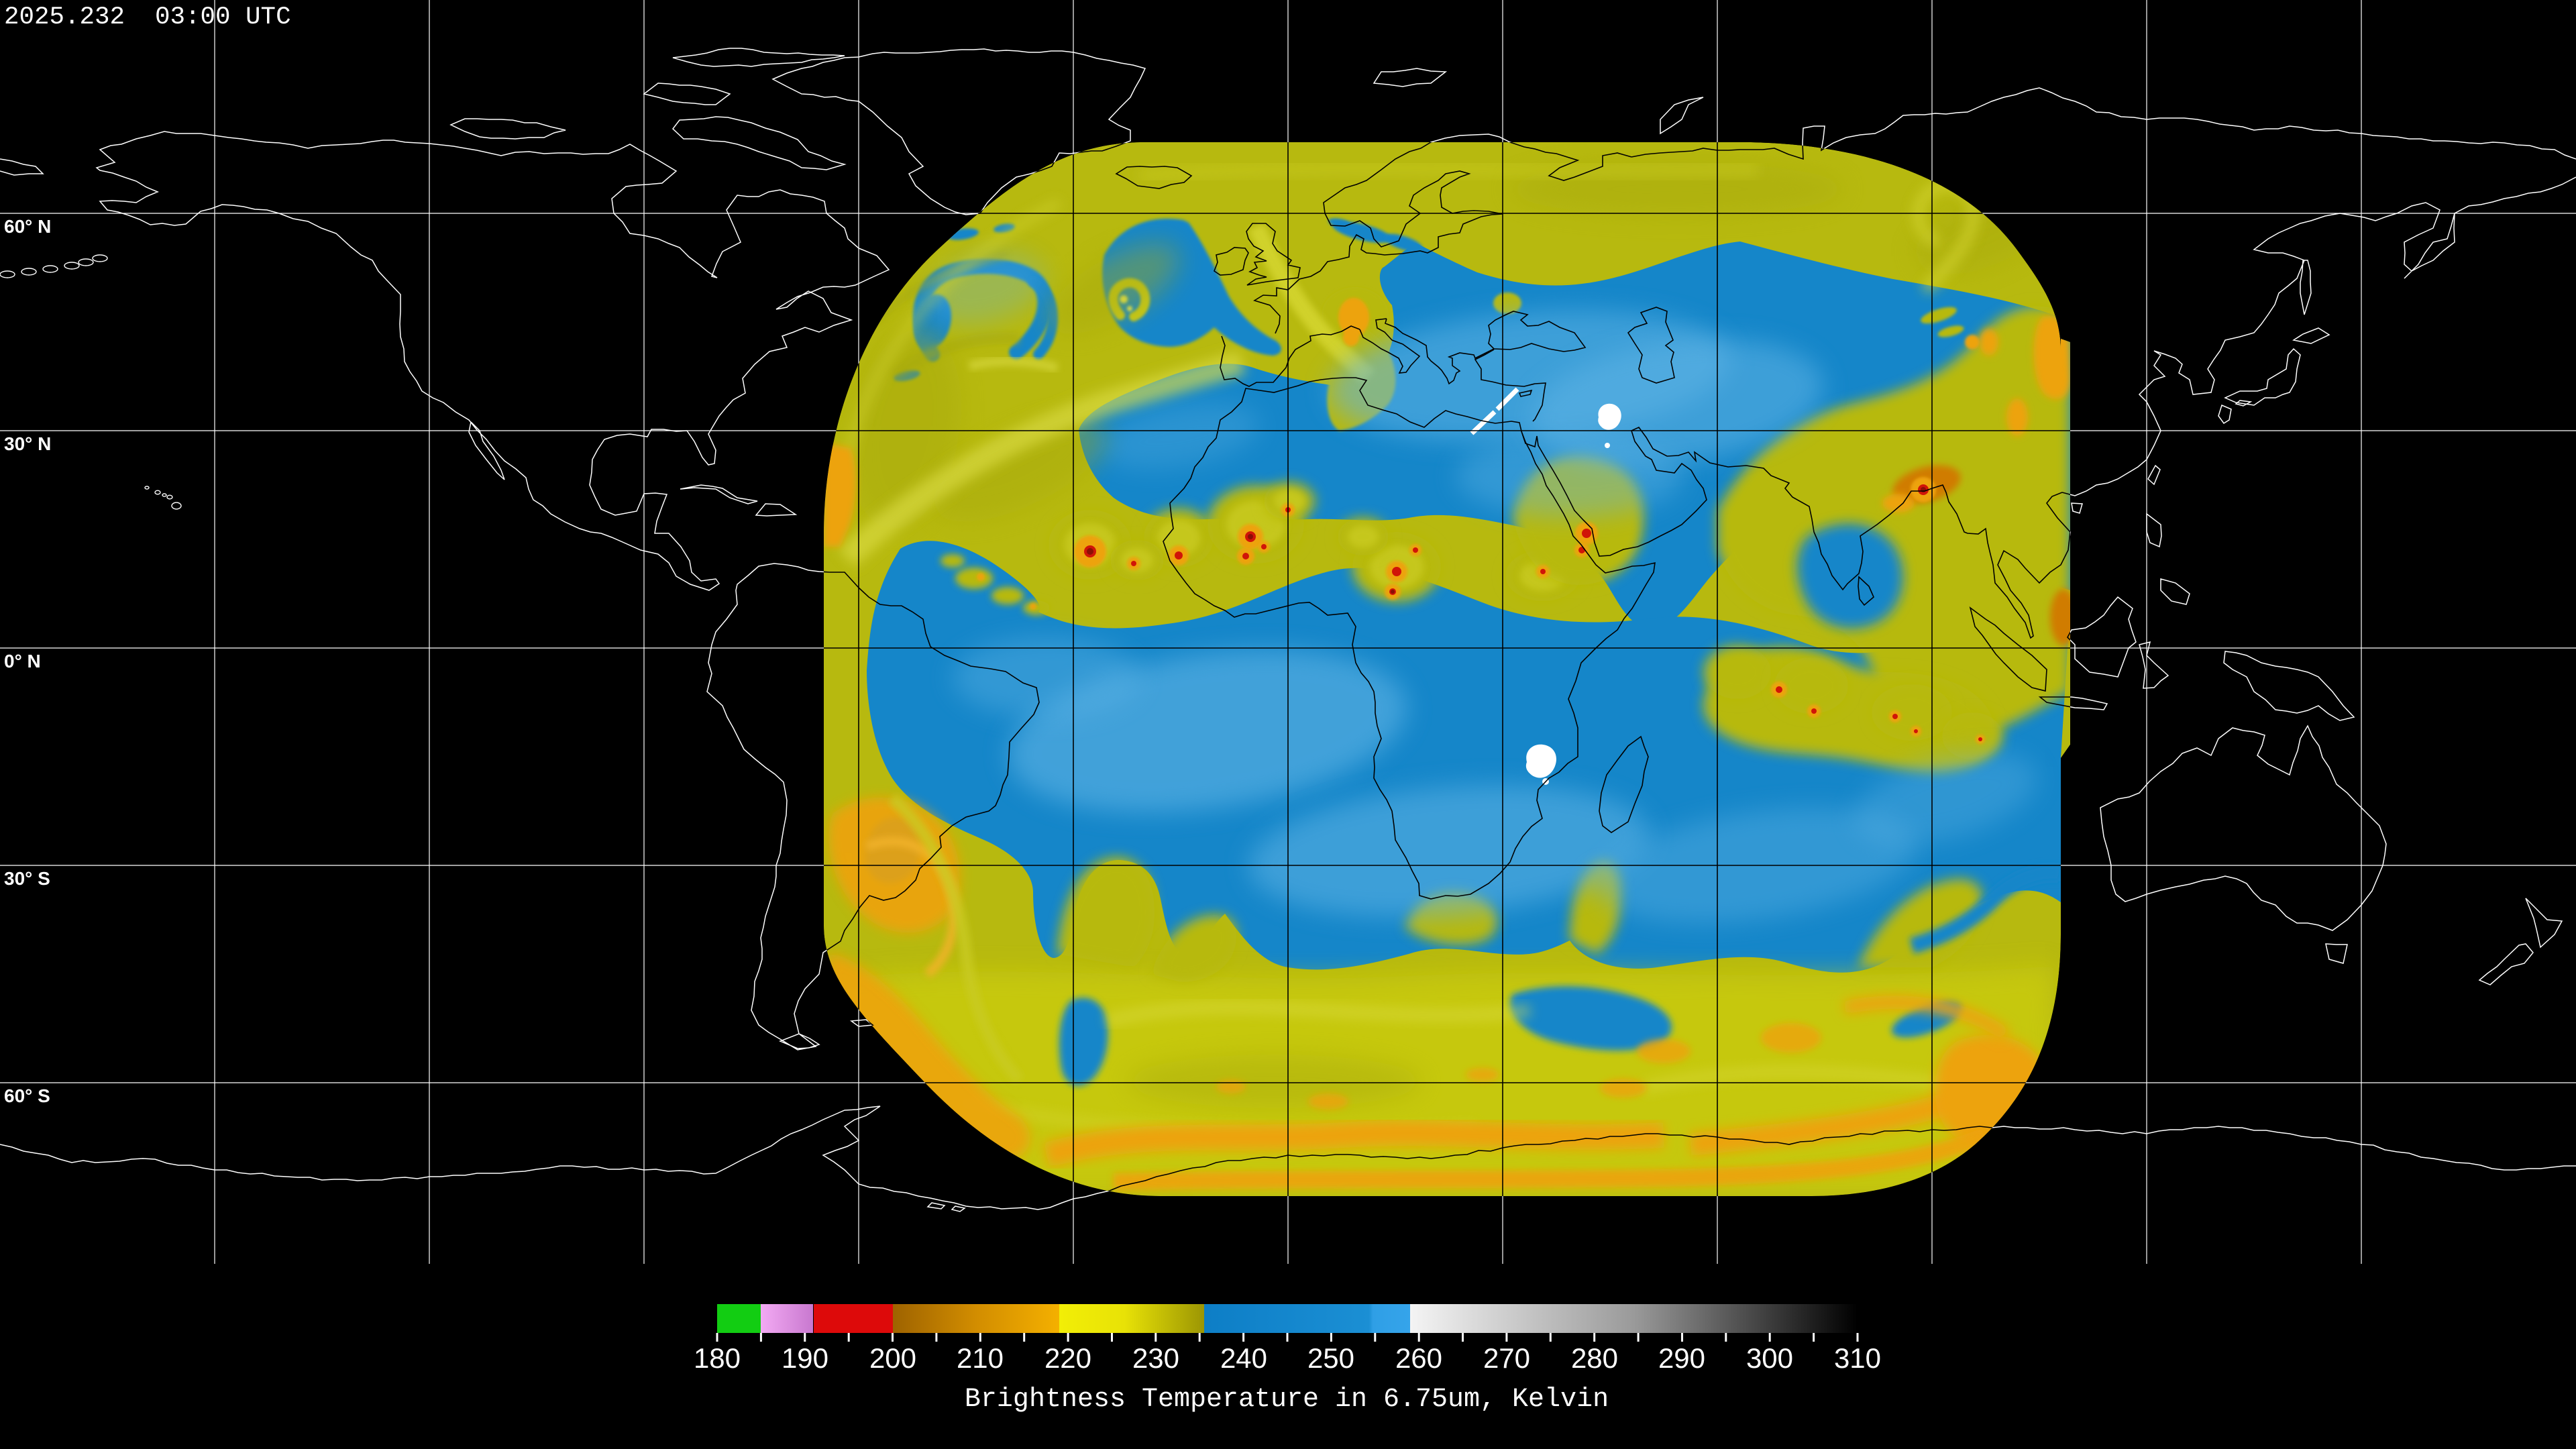 The height and width of the screenshot is (1449, 2576). I want to click on svg-text: 230, so click(1155, 1358).